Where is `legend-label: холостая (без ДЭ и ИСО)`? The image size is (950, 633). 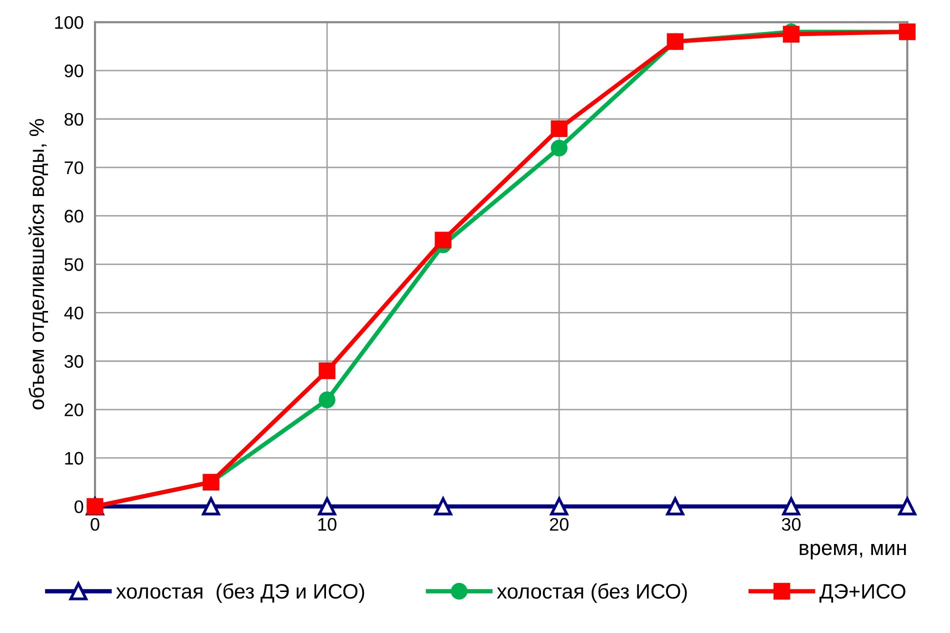
legend-label: холостая (без ДЭ и ИСО) is located at coordinates (240, 593).